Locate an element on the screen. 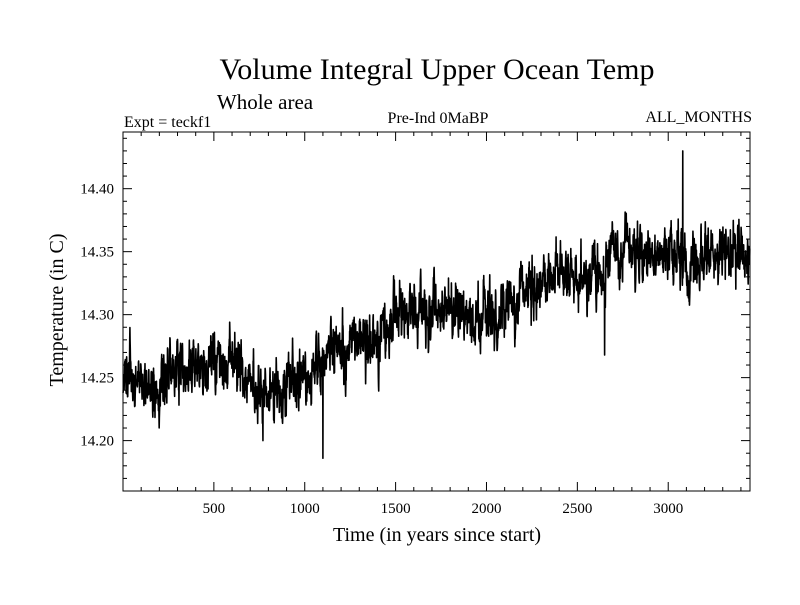  y-axis-label: Temperature (in C) is located at coordinates (57, 310).